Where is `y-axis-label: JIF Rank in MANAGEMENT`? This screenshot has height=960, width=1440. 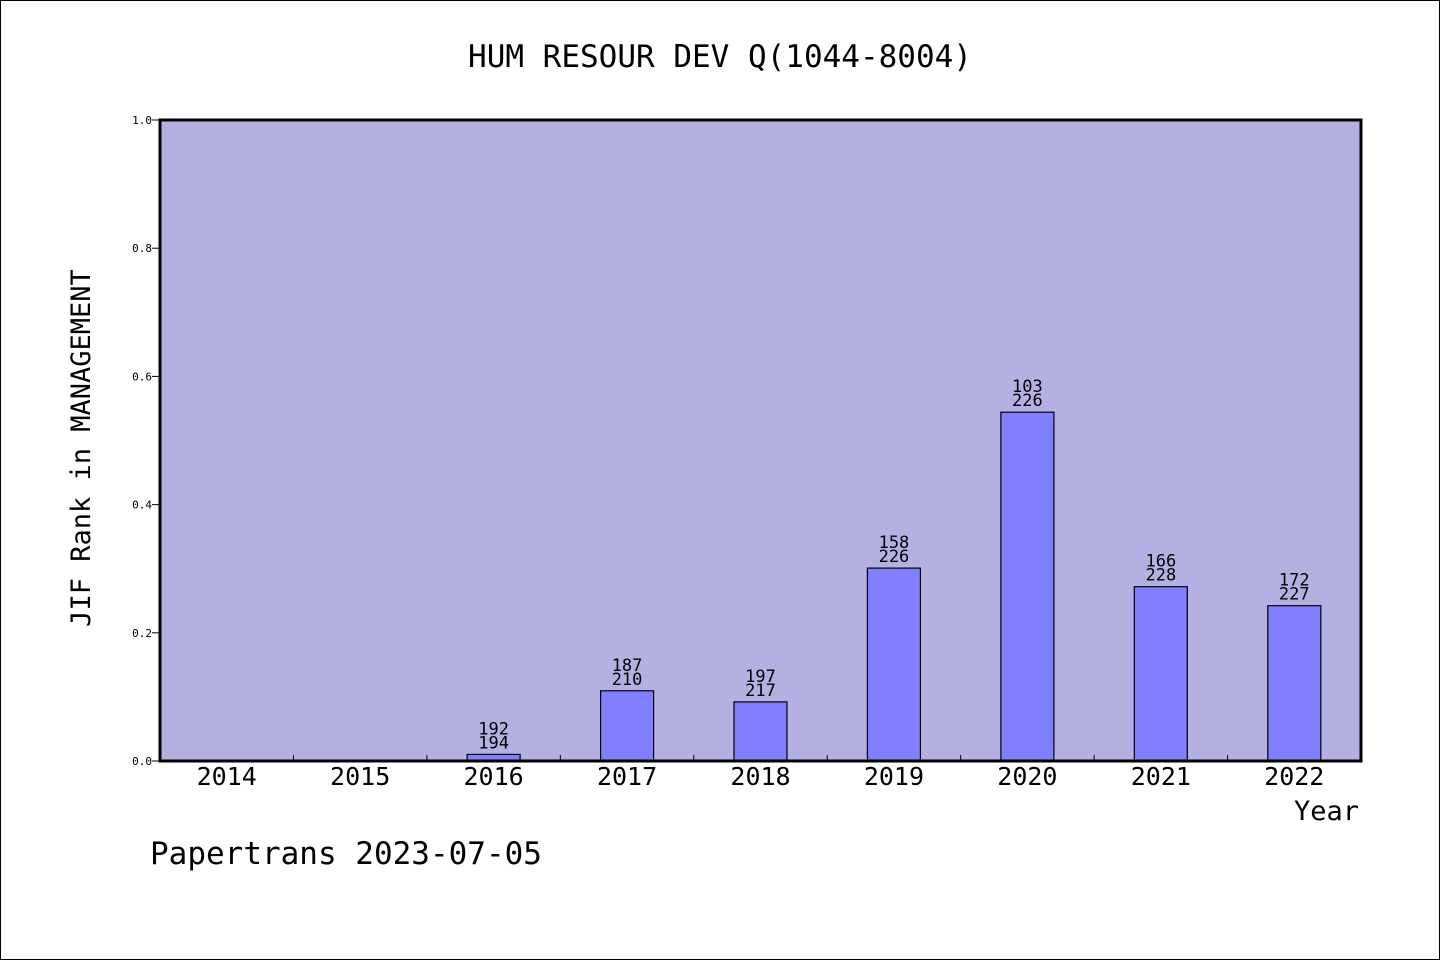
y-axis-label: JIF Rank in MANAGEMENT is located at coordinates (81, 448).